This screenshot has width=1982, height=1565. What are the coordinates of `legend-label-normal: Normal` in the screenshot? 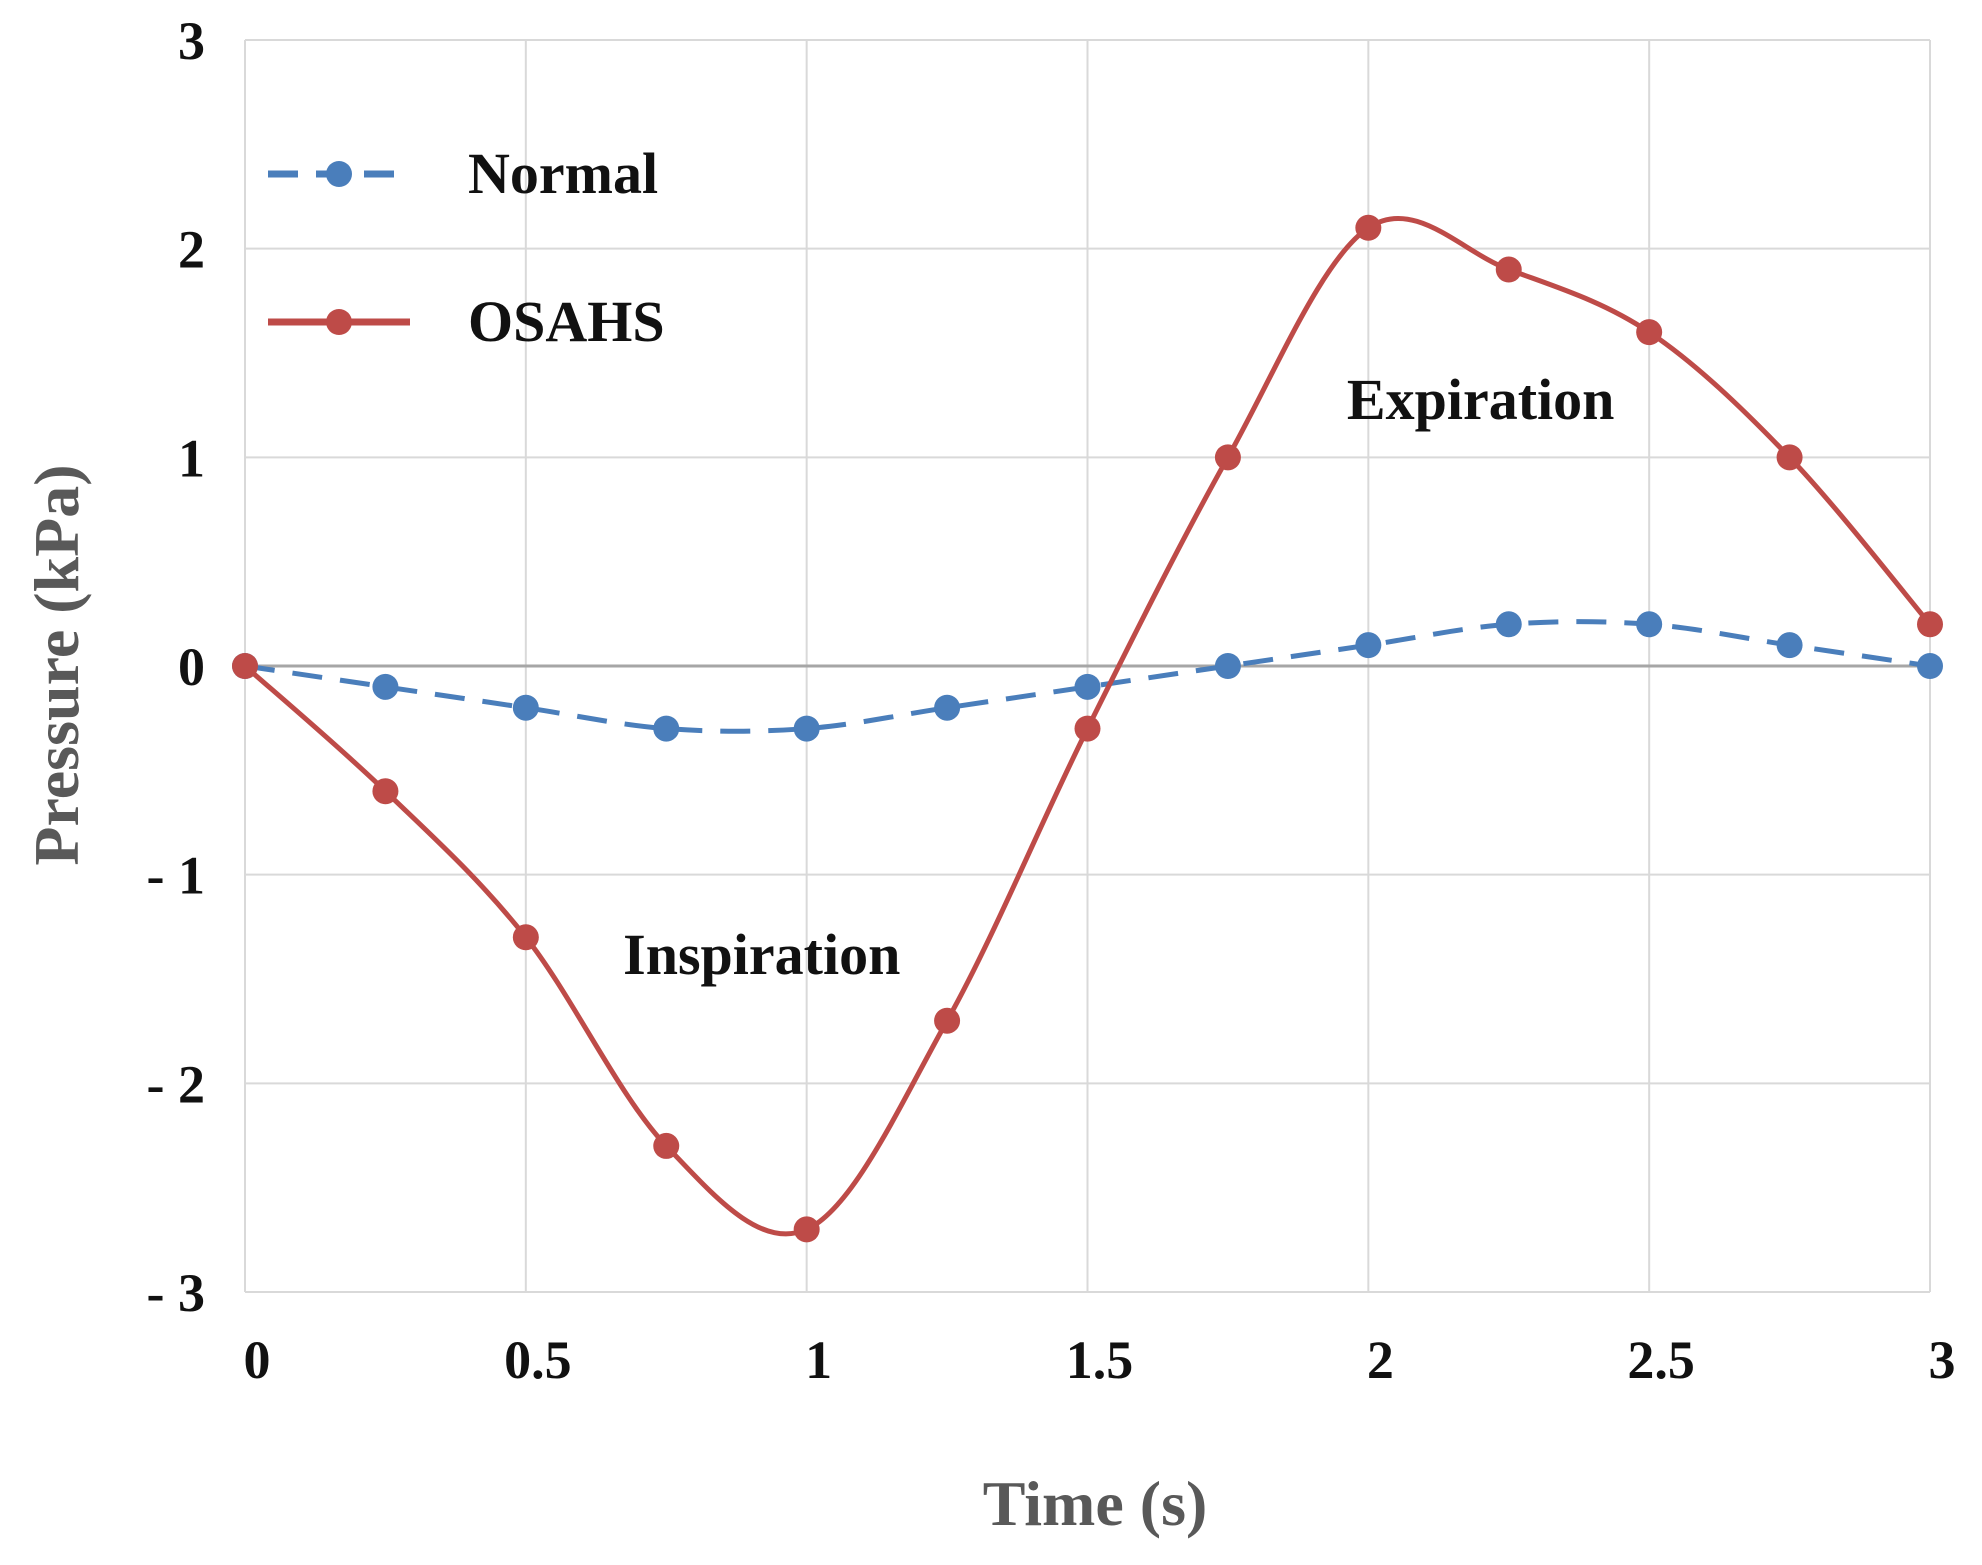 It's located at (563, 173).